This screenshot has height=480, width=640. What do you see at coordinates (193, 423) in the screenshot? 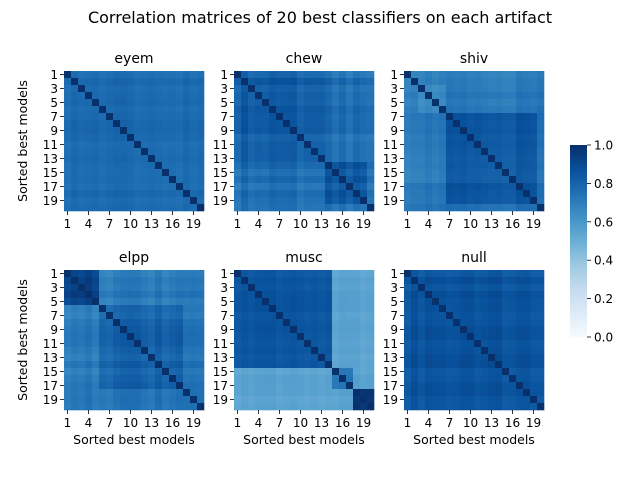
I see `x-tick-label: 19` at bounding box center [193, 423].